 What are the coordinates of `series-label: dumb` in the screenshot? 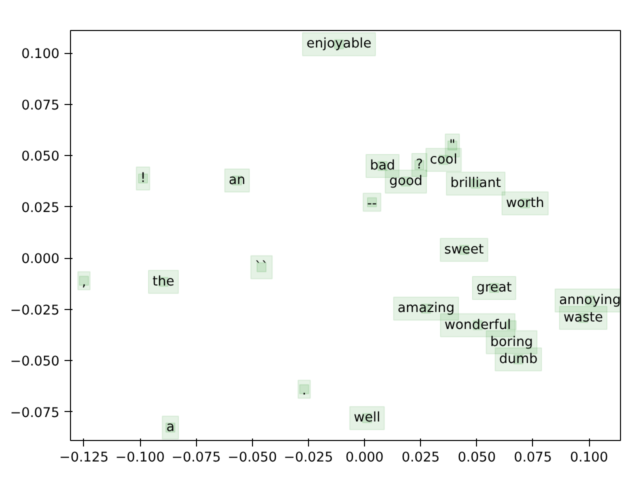 It's located at (518, 359).